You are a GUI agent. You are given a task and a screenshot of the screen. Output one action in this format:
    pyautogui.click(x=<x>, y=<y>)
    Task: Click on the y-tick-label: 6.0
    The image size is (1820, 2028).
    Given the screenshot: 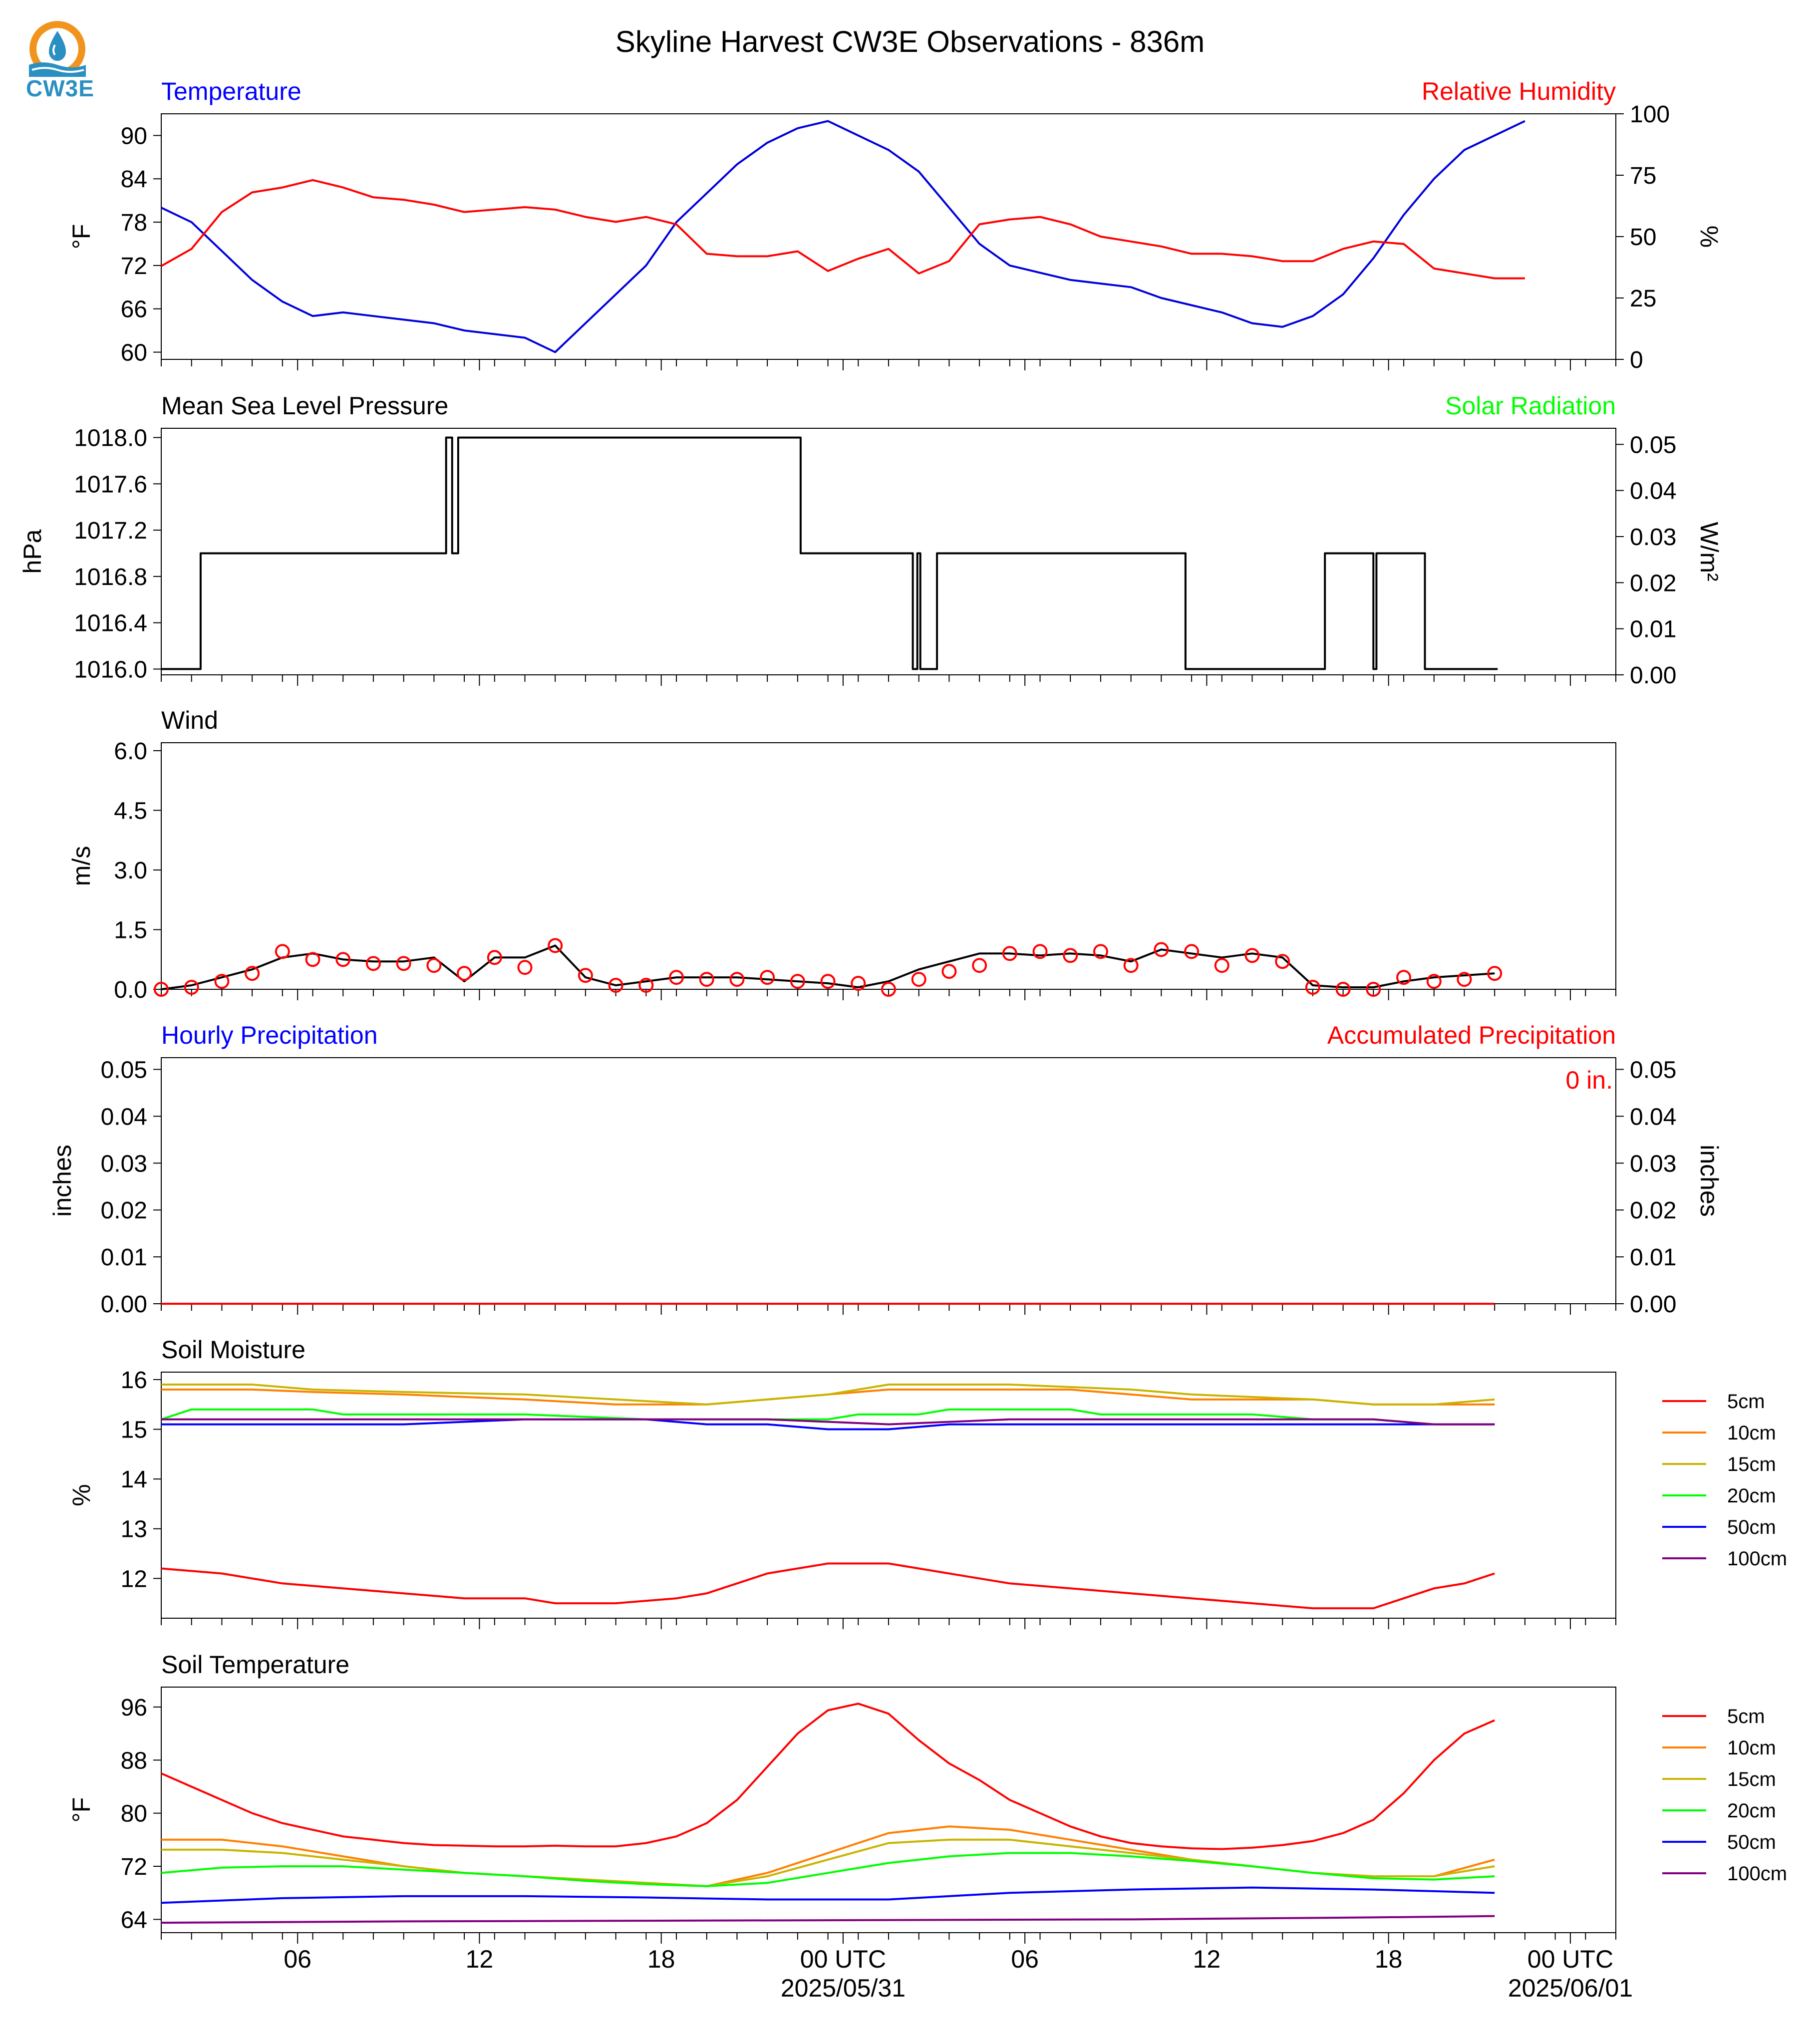 What is the action you would take?
    pyautogui.click(x=130, y=751)
    